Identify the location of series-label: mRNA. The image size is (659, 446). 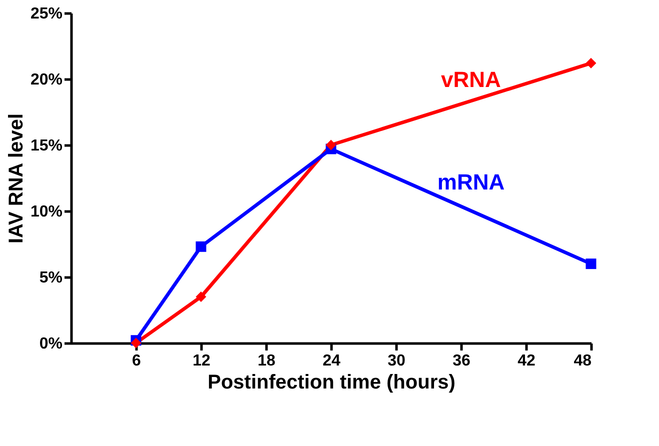
(471, 181).